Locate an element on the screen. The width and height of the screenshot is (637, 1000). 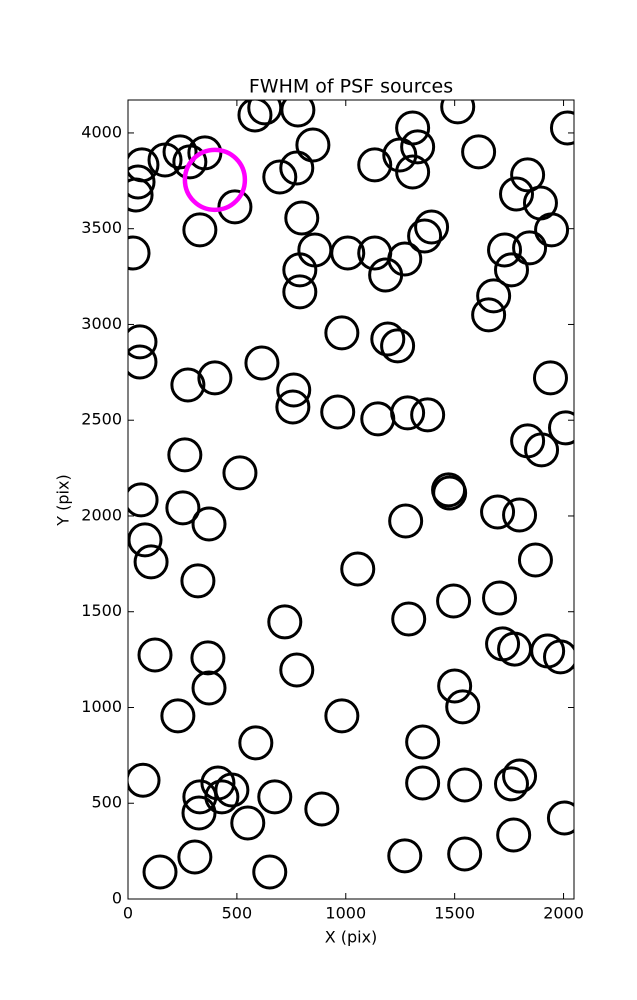
x-axis-label: X (pix) is located at coordinates (351, 937).